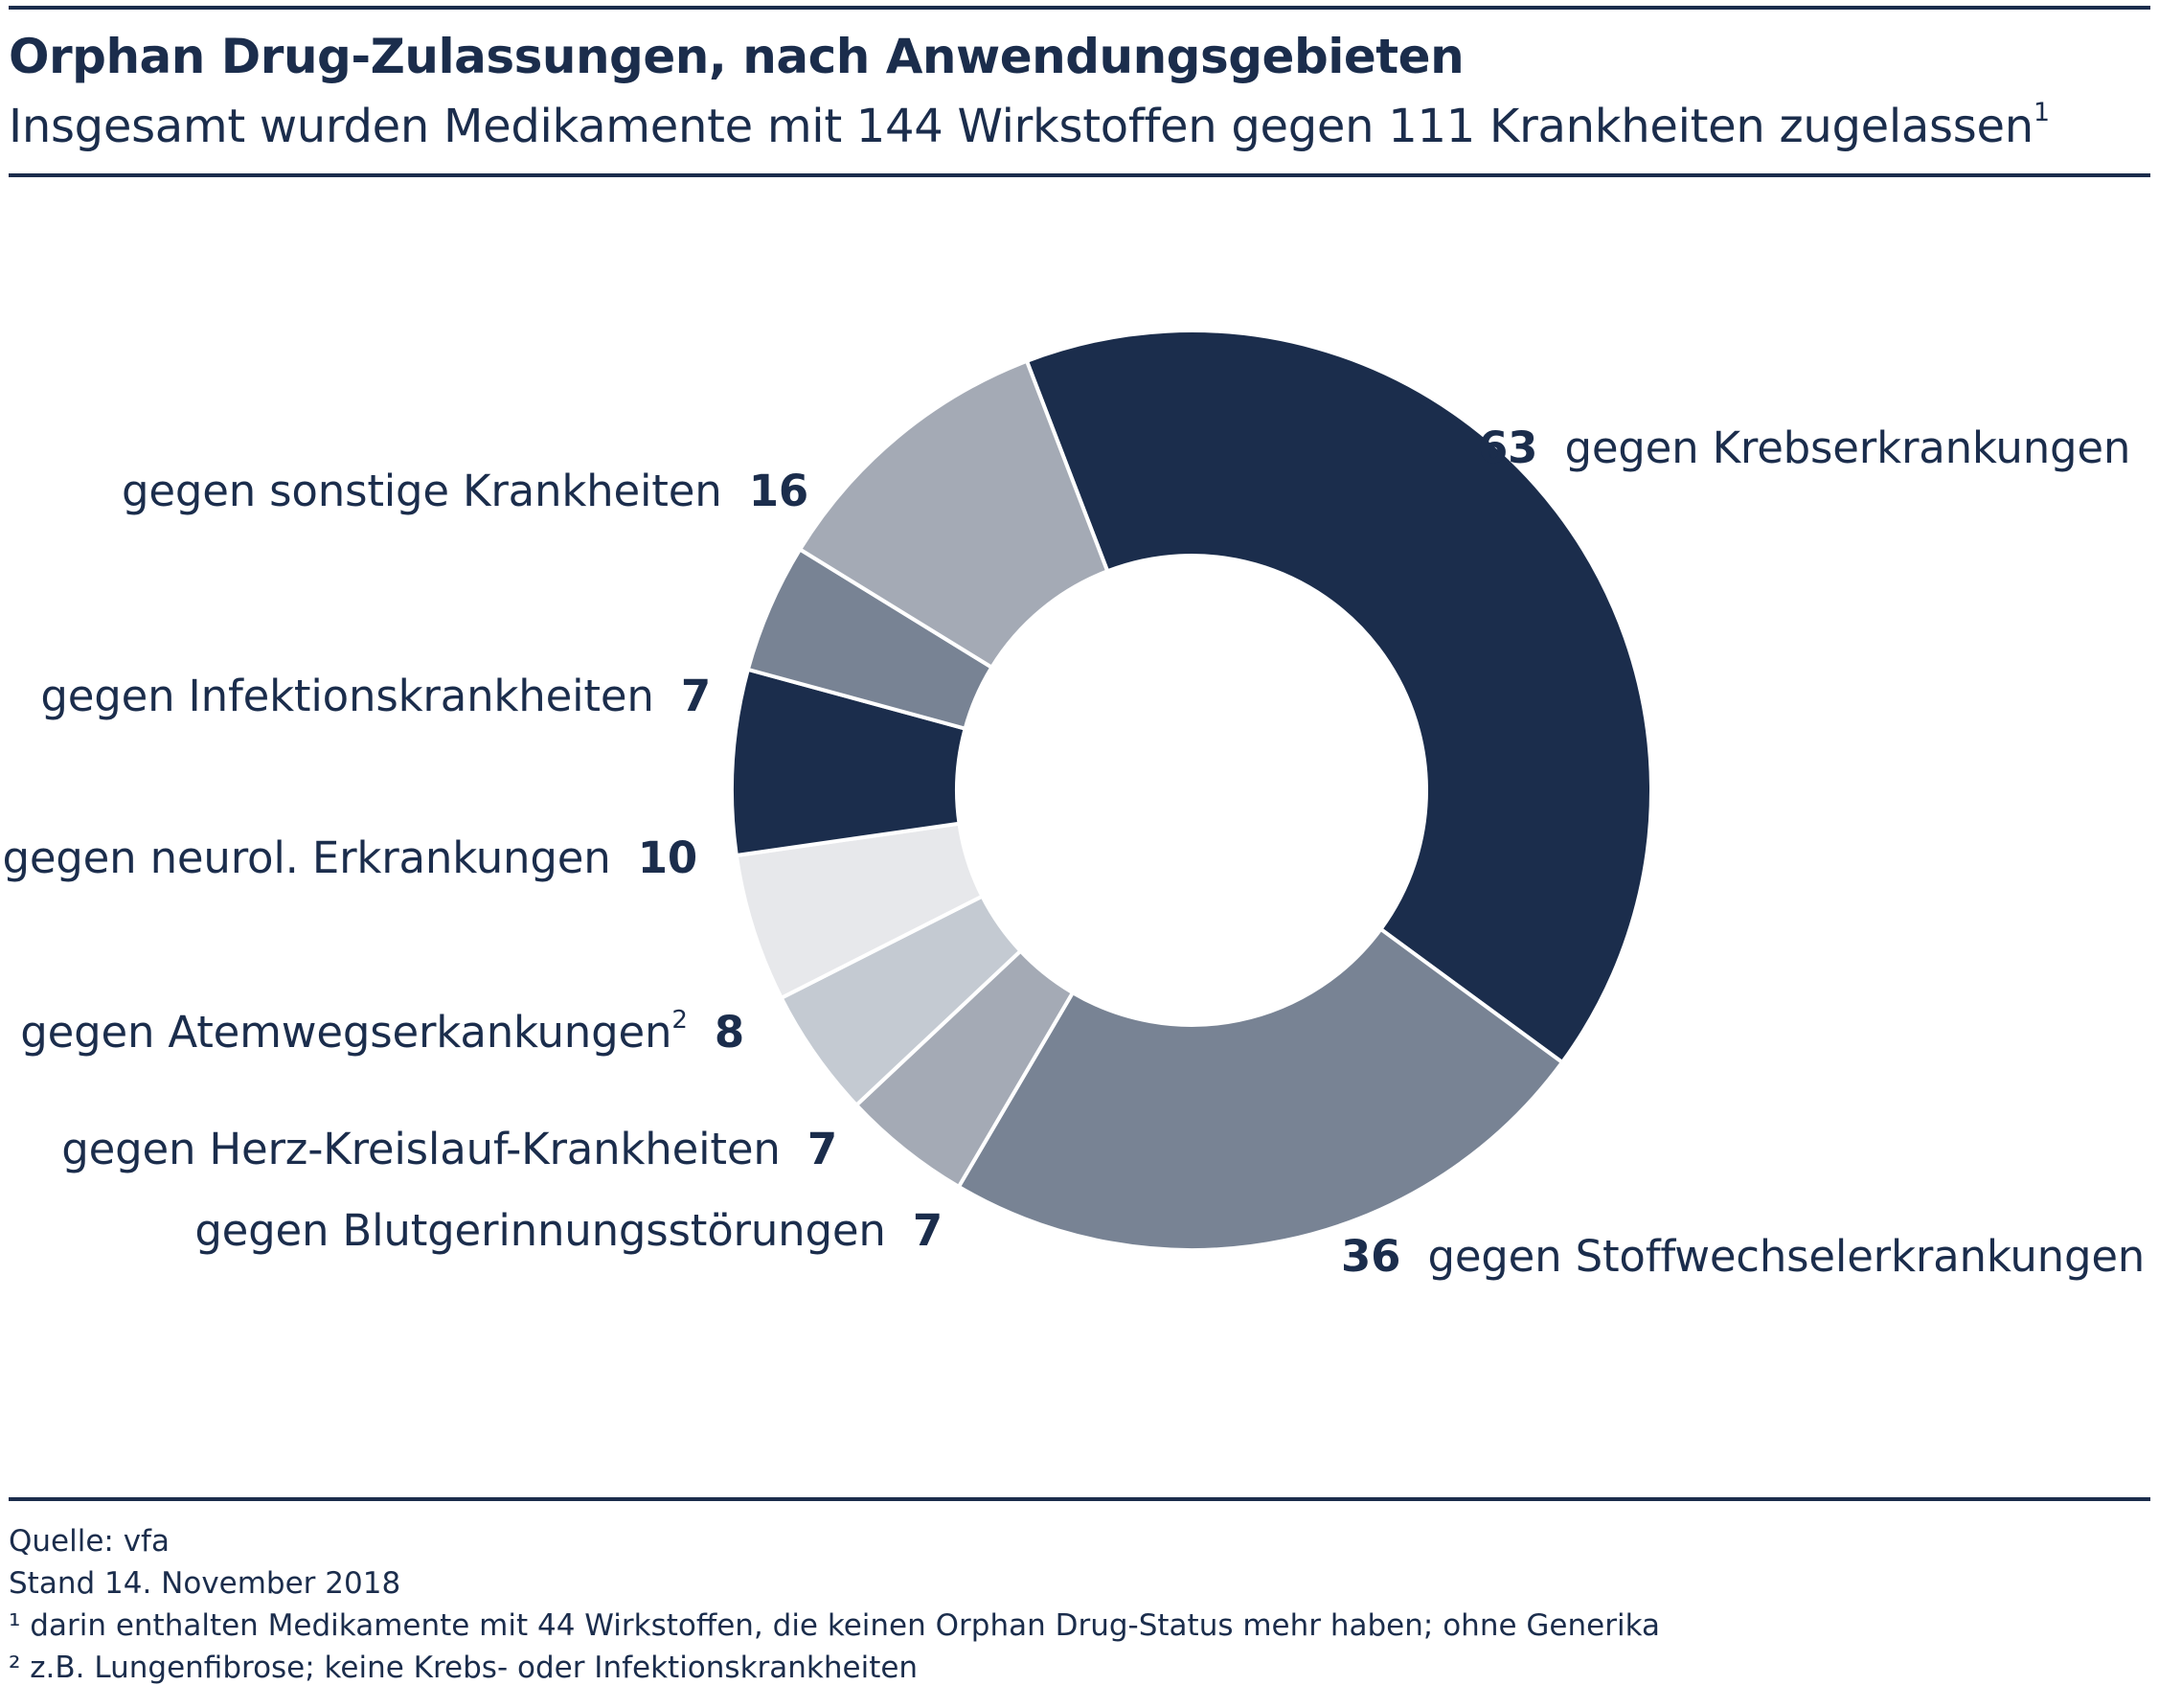  Describe the element at coordinates (1508, 447) in the screenshot. I see `value-krebserkrankungen: 63` at that location.